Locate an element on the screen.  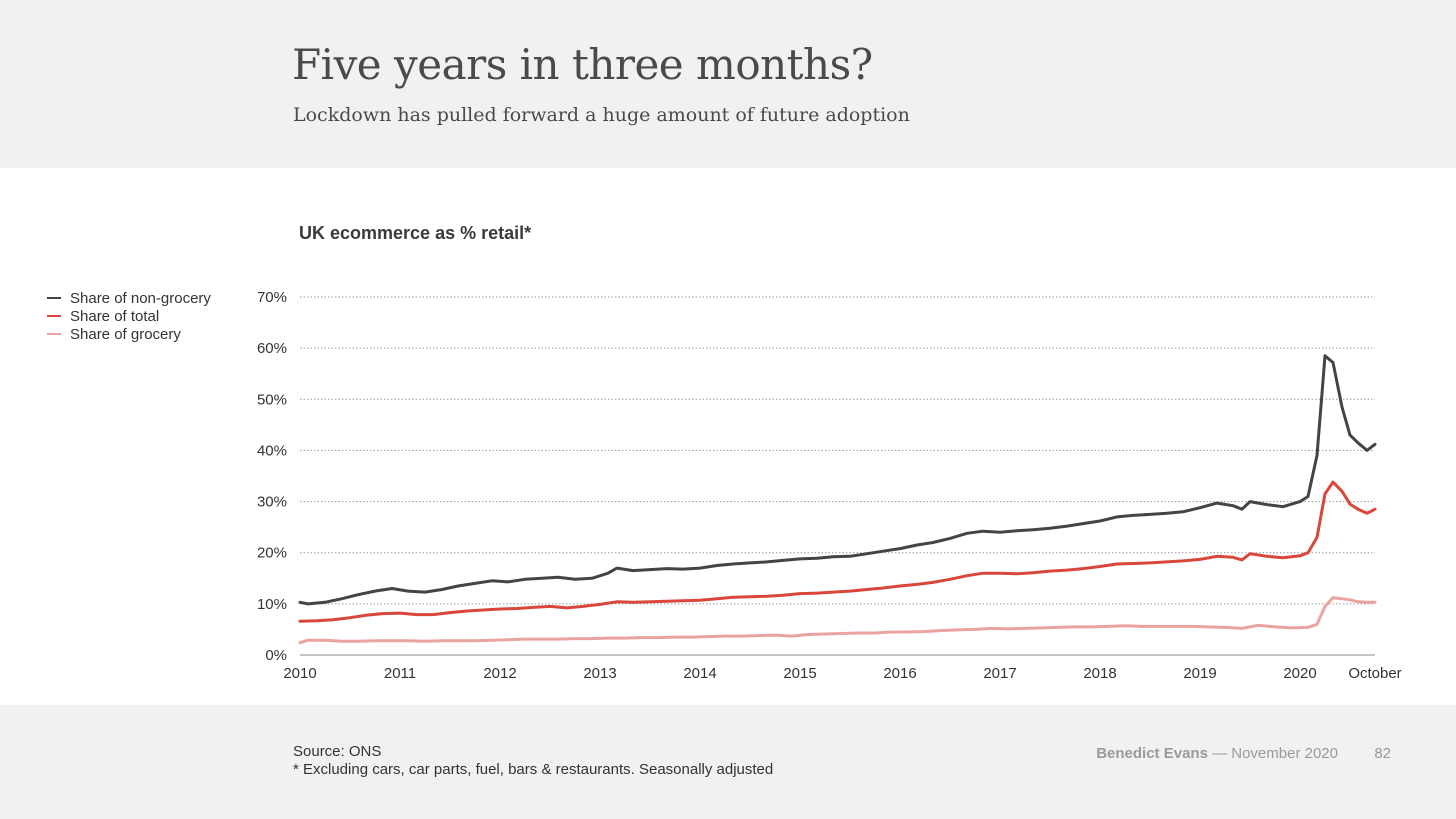
legend-label-grocery: Share of grocery is located at coordinates (125, 334).